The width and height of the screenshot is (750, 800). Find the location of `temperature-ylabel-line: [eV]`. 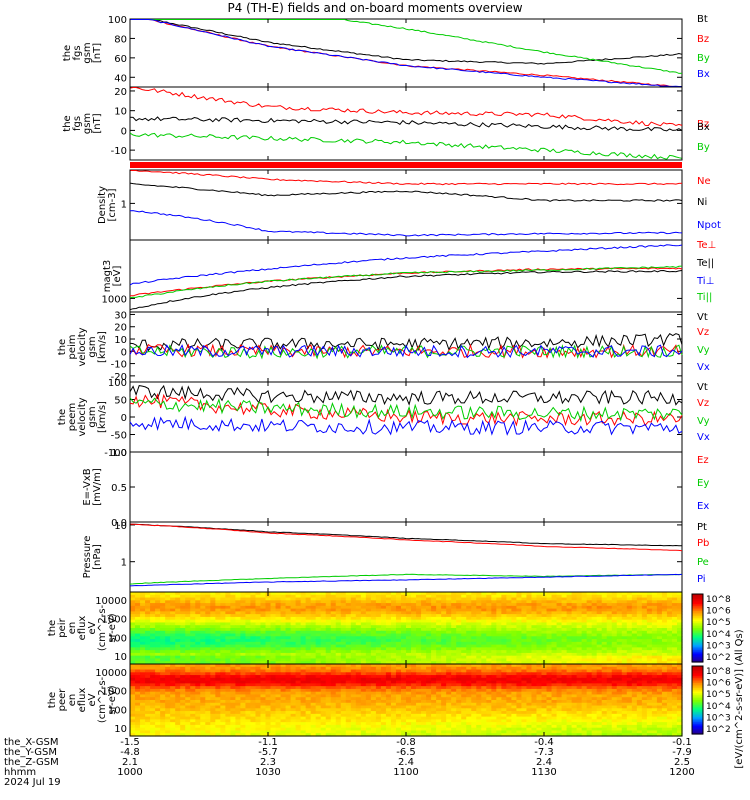

temperature-ylabel-line: [eV] is located at coordinates (117, 276).